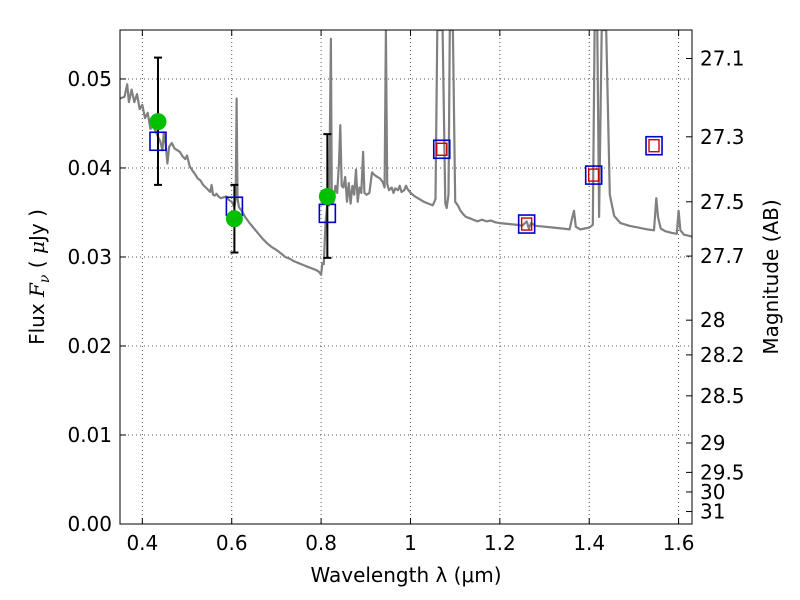 The width and height of the screenshot is (800, 600). What do you see at coordinates (89, 79) in the screenshot?
I see `y-tick-label: 0.05` at bounding box center [89, 79].